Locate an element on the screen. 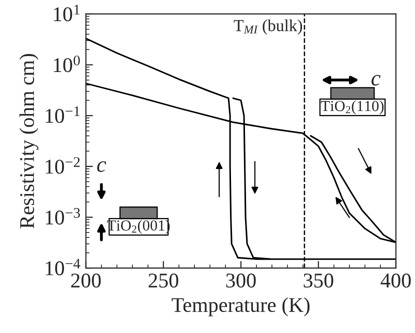  y-tick-label: 10$^{−1}$ is located at coordinates (63, 114).